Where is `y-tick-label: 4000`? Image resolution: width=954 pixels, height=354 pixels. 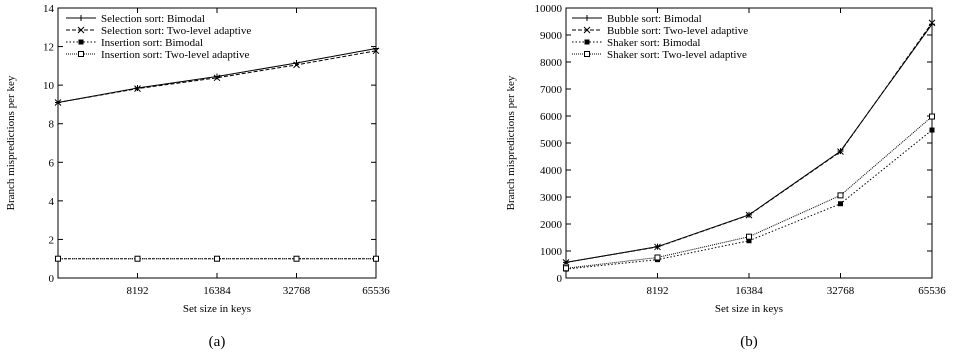 y-tick-label: 4000 is located at coordinates (551, 171).